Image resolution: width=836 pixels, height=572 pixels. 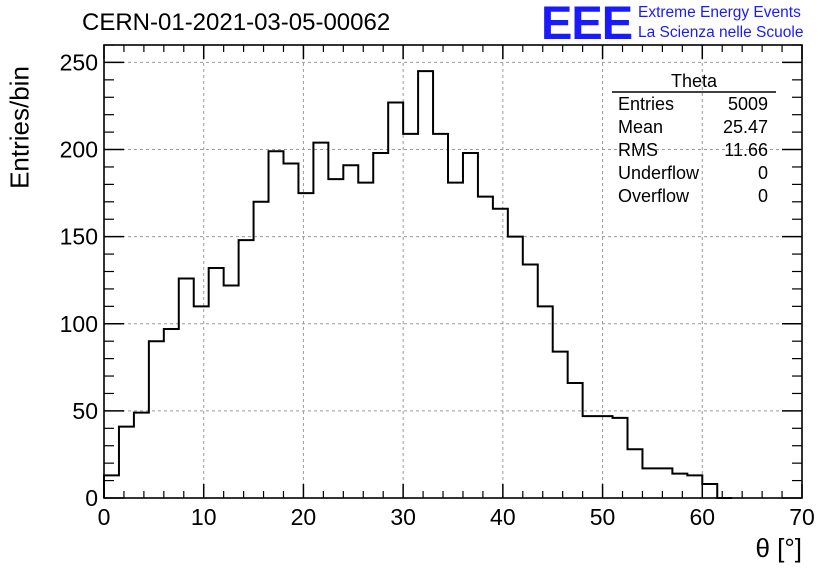 What do you see at coordinates (503, 517) in the screenshot?
I see `x-tick-label: 40` at bounding box center [503, 517].